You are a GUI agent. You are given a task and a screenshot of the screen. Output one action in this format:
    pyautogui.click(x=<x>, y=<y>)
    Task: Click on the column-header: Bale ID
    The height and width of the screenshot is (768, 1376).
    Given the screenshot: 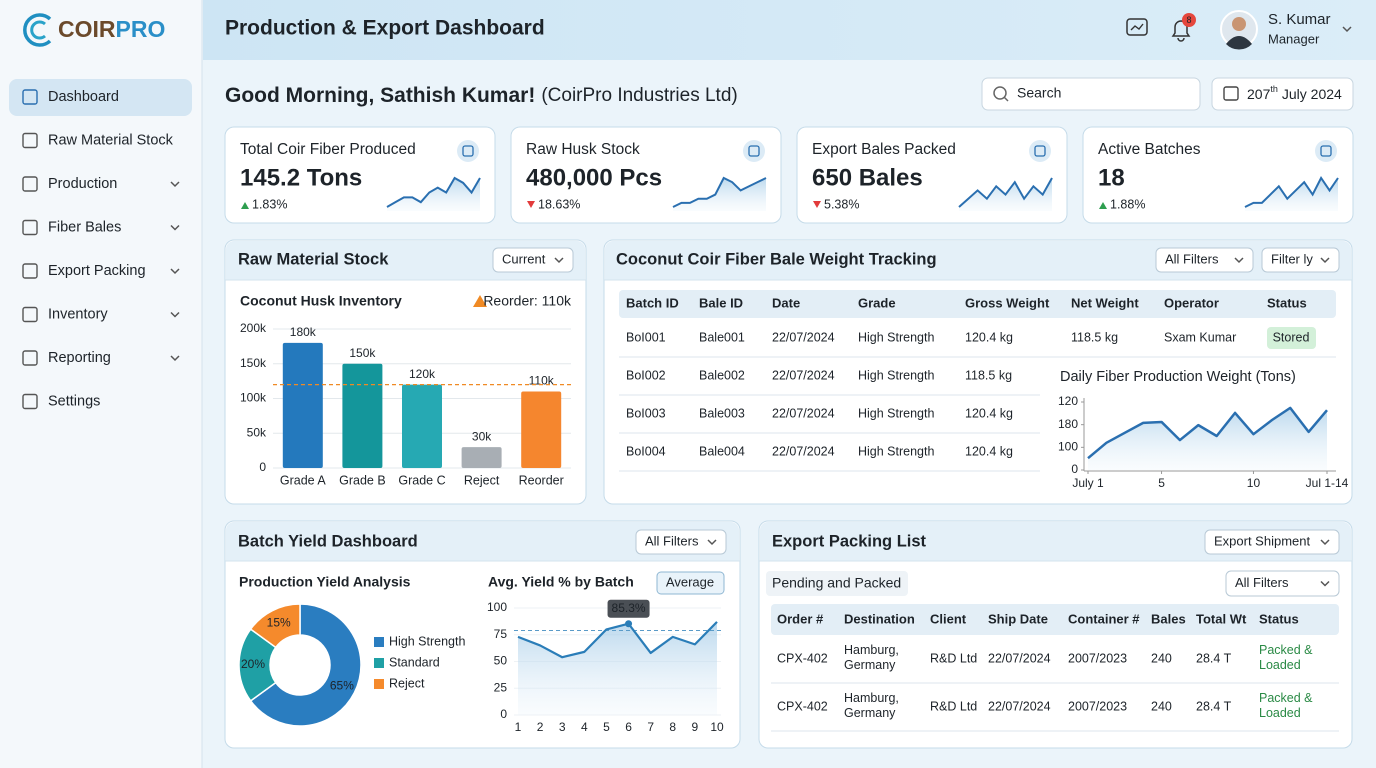 What is the action you would take?
    pyautogui.click(x=721, y=302)
    